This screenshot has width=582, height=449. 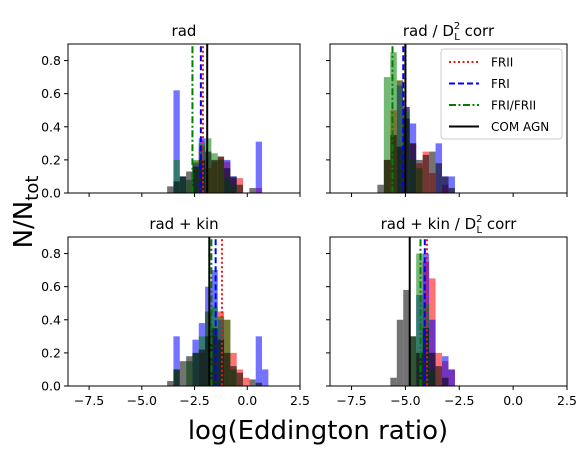 I want to click on x-tick-label: 0.0, so click(x=247, y=400).